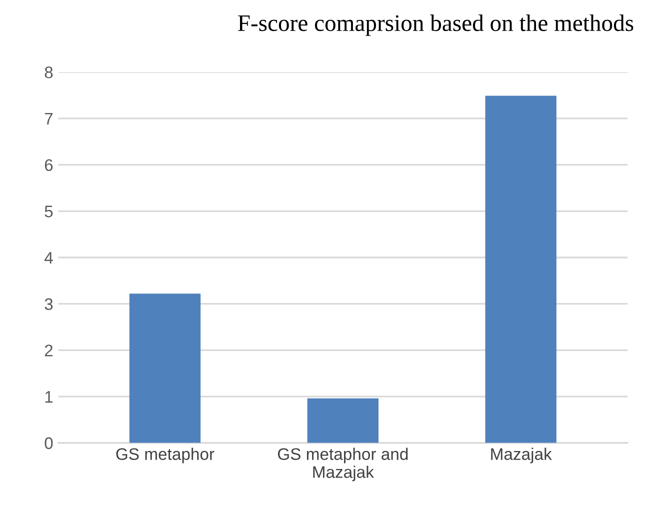  What do you see at coordinates (48, 212) in the screenshot?
I see `y-tick-label: 5` at bounding box center [48, 212].